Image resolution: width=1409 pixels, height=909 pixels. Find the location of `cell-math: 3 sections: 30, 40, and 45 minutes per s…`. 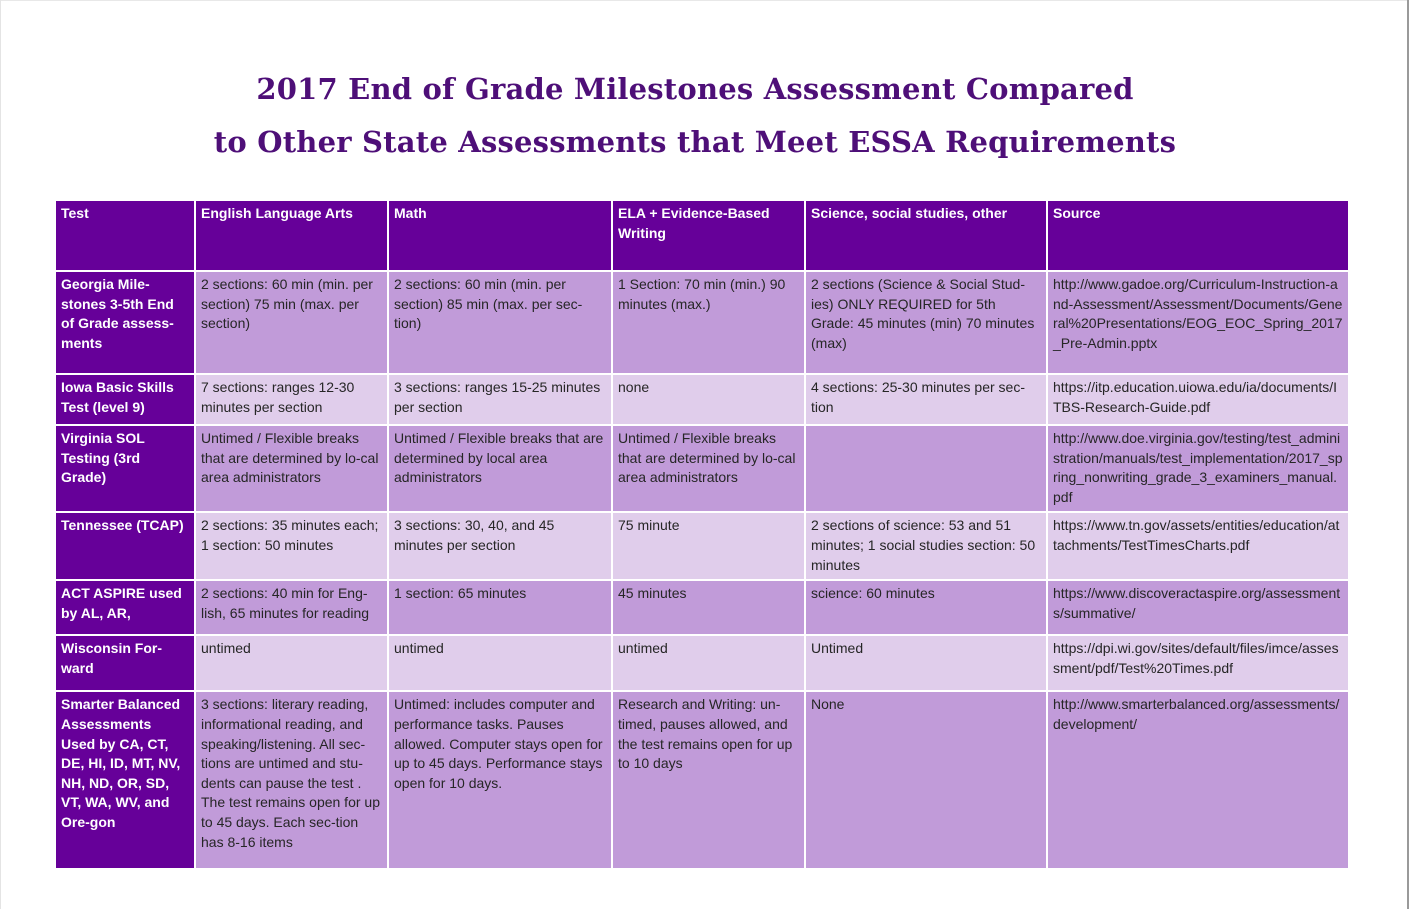

cell-math: 3 sections: 30, 40, and 45 minutes per s… is located at coordinates (500, 546).